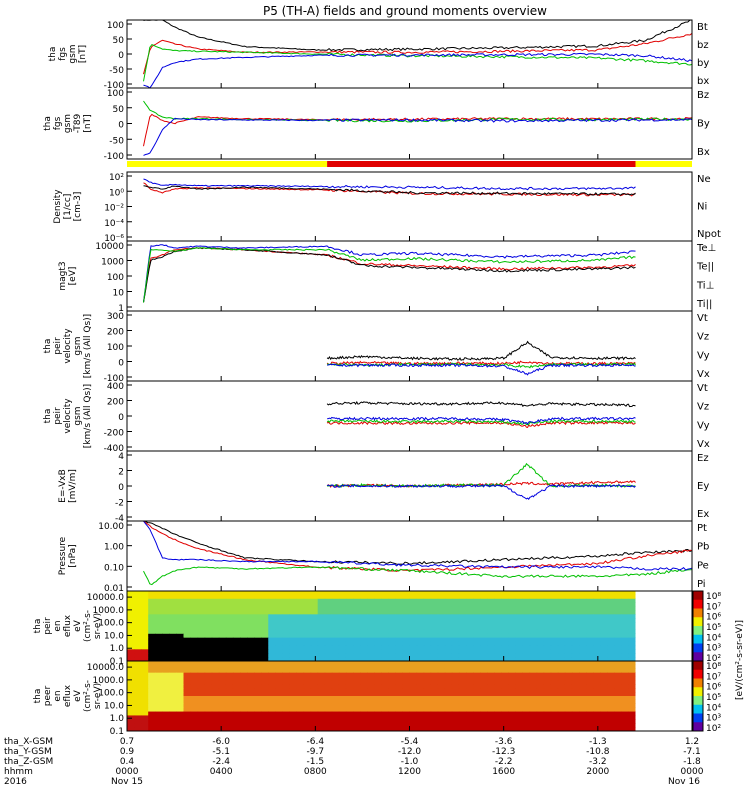 Image resolution: width=750 pixels, height=800 pixels. I want to click on y-tick-label: -400, so click(114, 449).